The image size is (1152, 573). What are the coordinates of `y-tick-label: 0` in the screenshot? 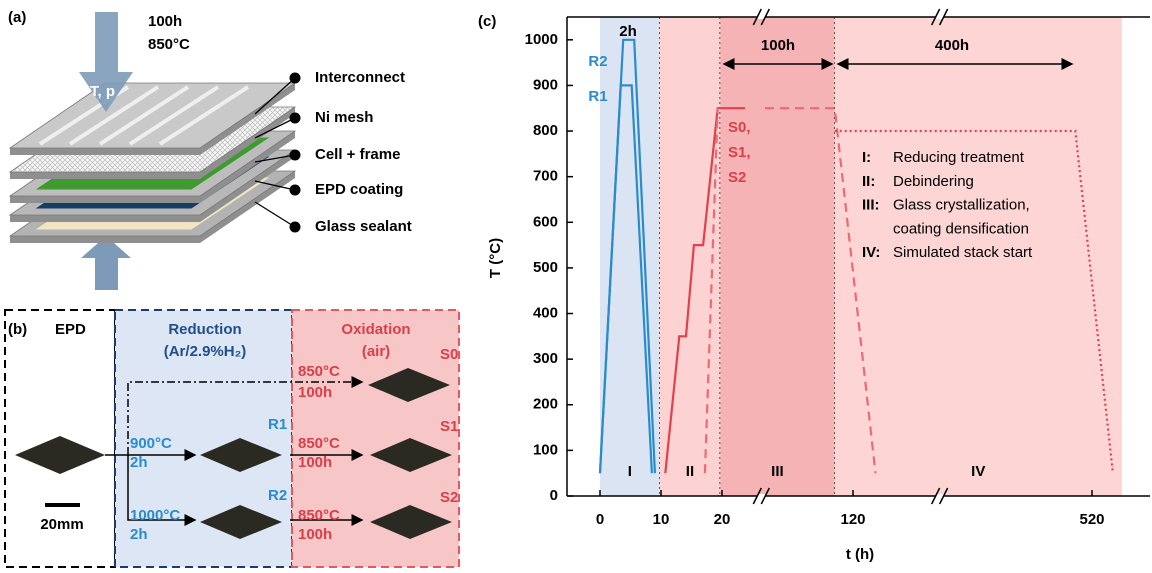 It's located at (554, 495).